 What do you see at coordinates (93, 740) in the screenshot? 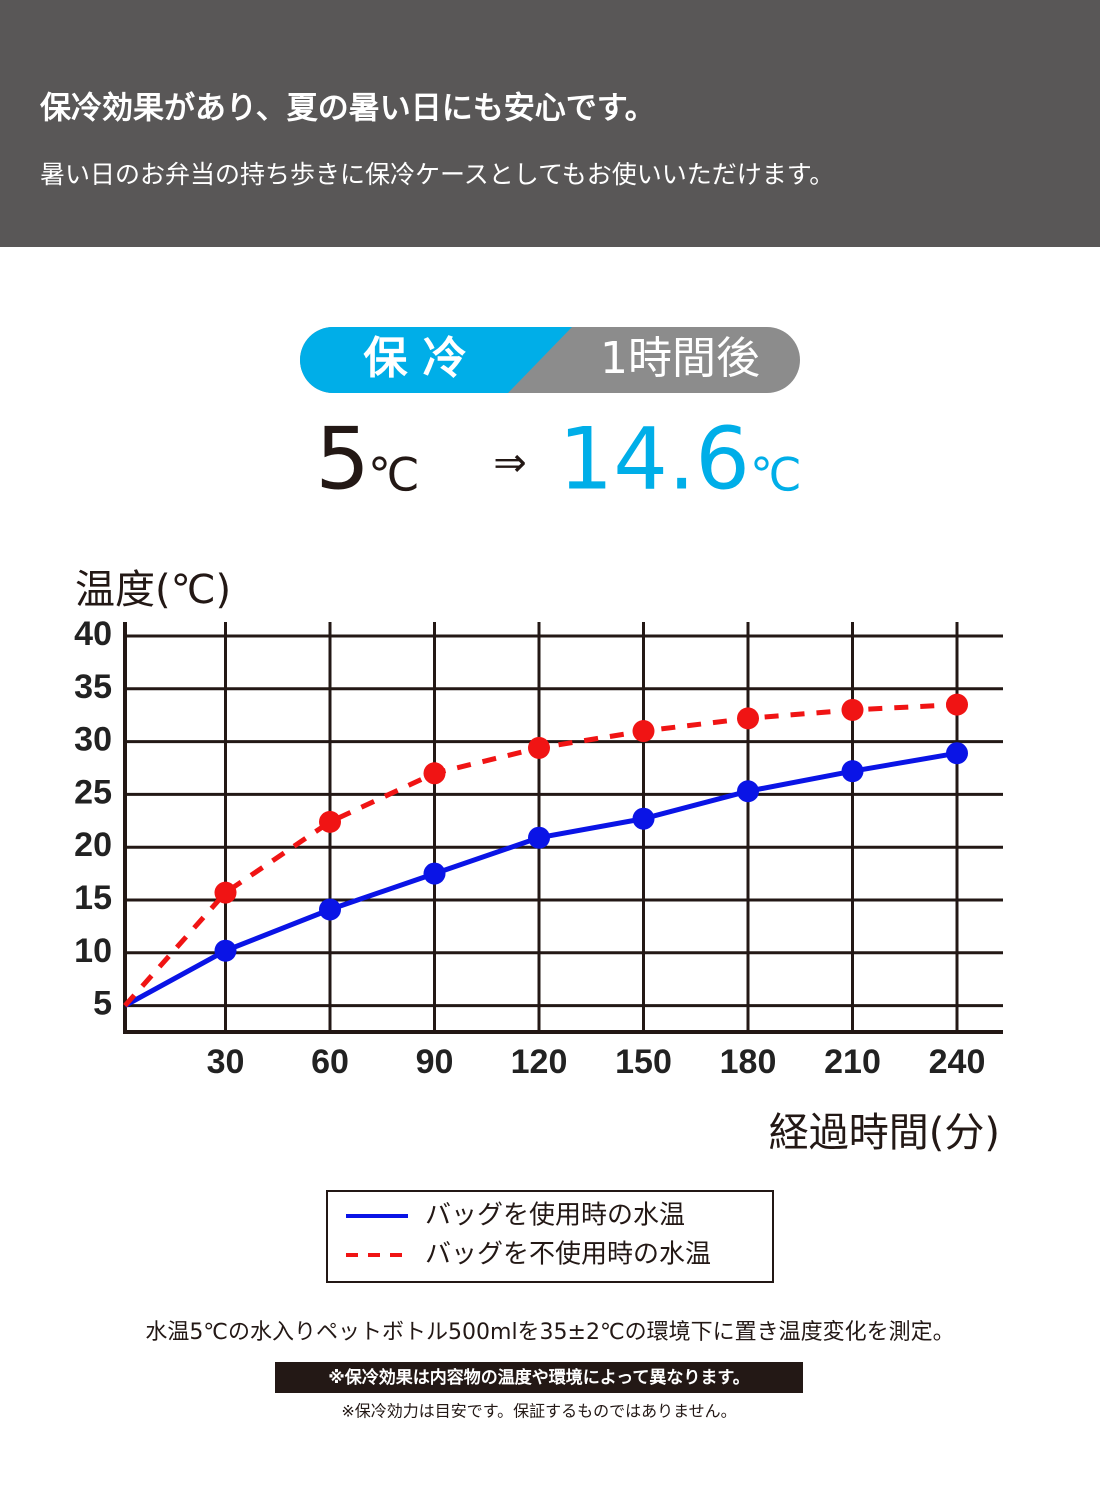
I see `y-tick-label: 30` at bounding box center [93, 740].